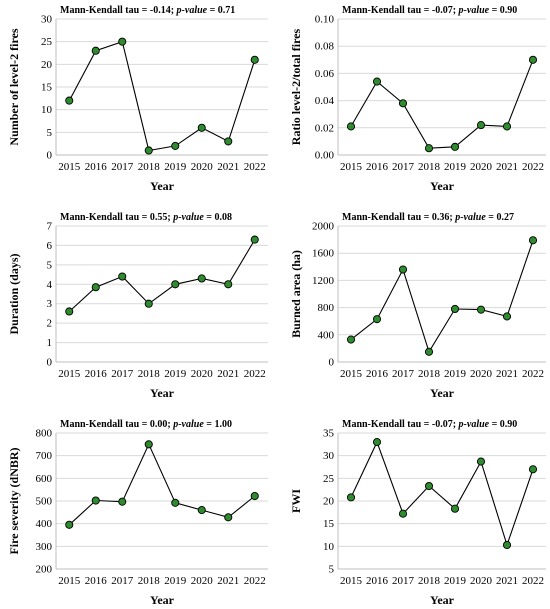  Describe the element at coordinates (44, 456) in the screenshot. I see `y-tick-label: 700` at that location.